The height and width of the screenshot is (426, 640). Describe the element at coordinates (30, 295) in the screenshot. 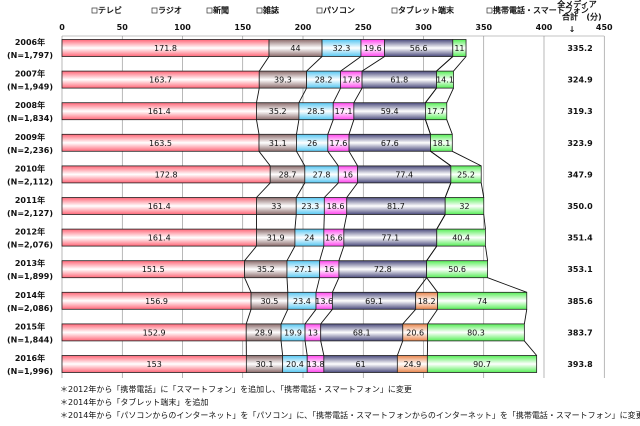

I see `category-year: 2014年` at that location.